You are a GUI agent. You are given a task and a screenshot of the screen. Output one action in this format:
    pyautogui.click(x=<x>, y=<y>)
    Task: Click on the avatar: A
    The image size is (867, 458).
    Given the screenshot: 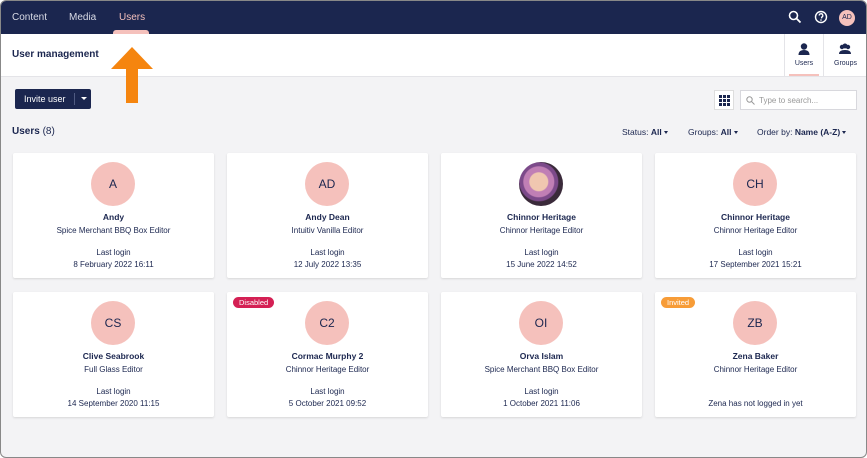 What is the action you would take?
    pyautogui.click(x=113, y=184)
    